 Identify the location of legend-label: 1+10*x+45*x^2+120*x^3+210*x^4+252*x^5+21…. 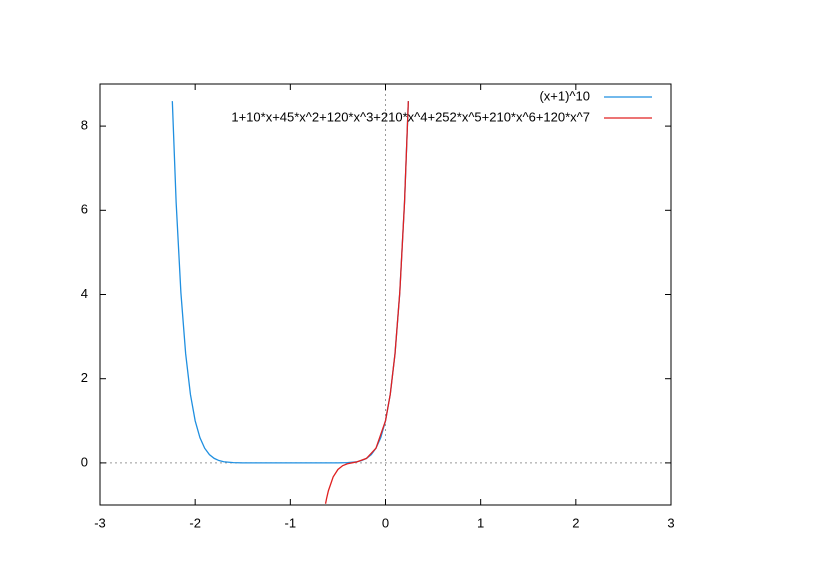
(410, 116).